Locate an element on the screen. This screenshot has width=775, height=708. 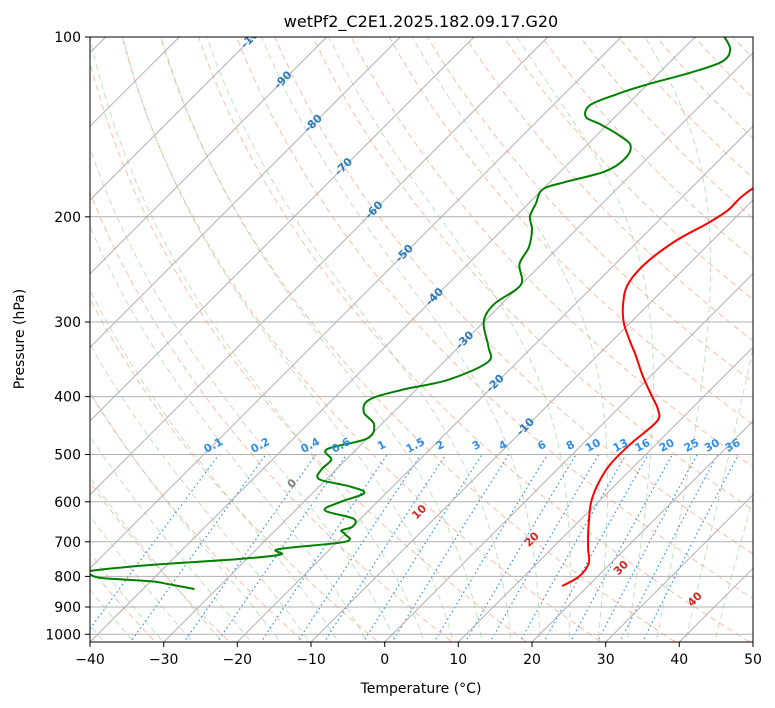
x-tick-label: −40 is located at coordinates (90, 660).